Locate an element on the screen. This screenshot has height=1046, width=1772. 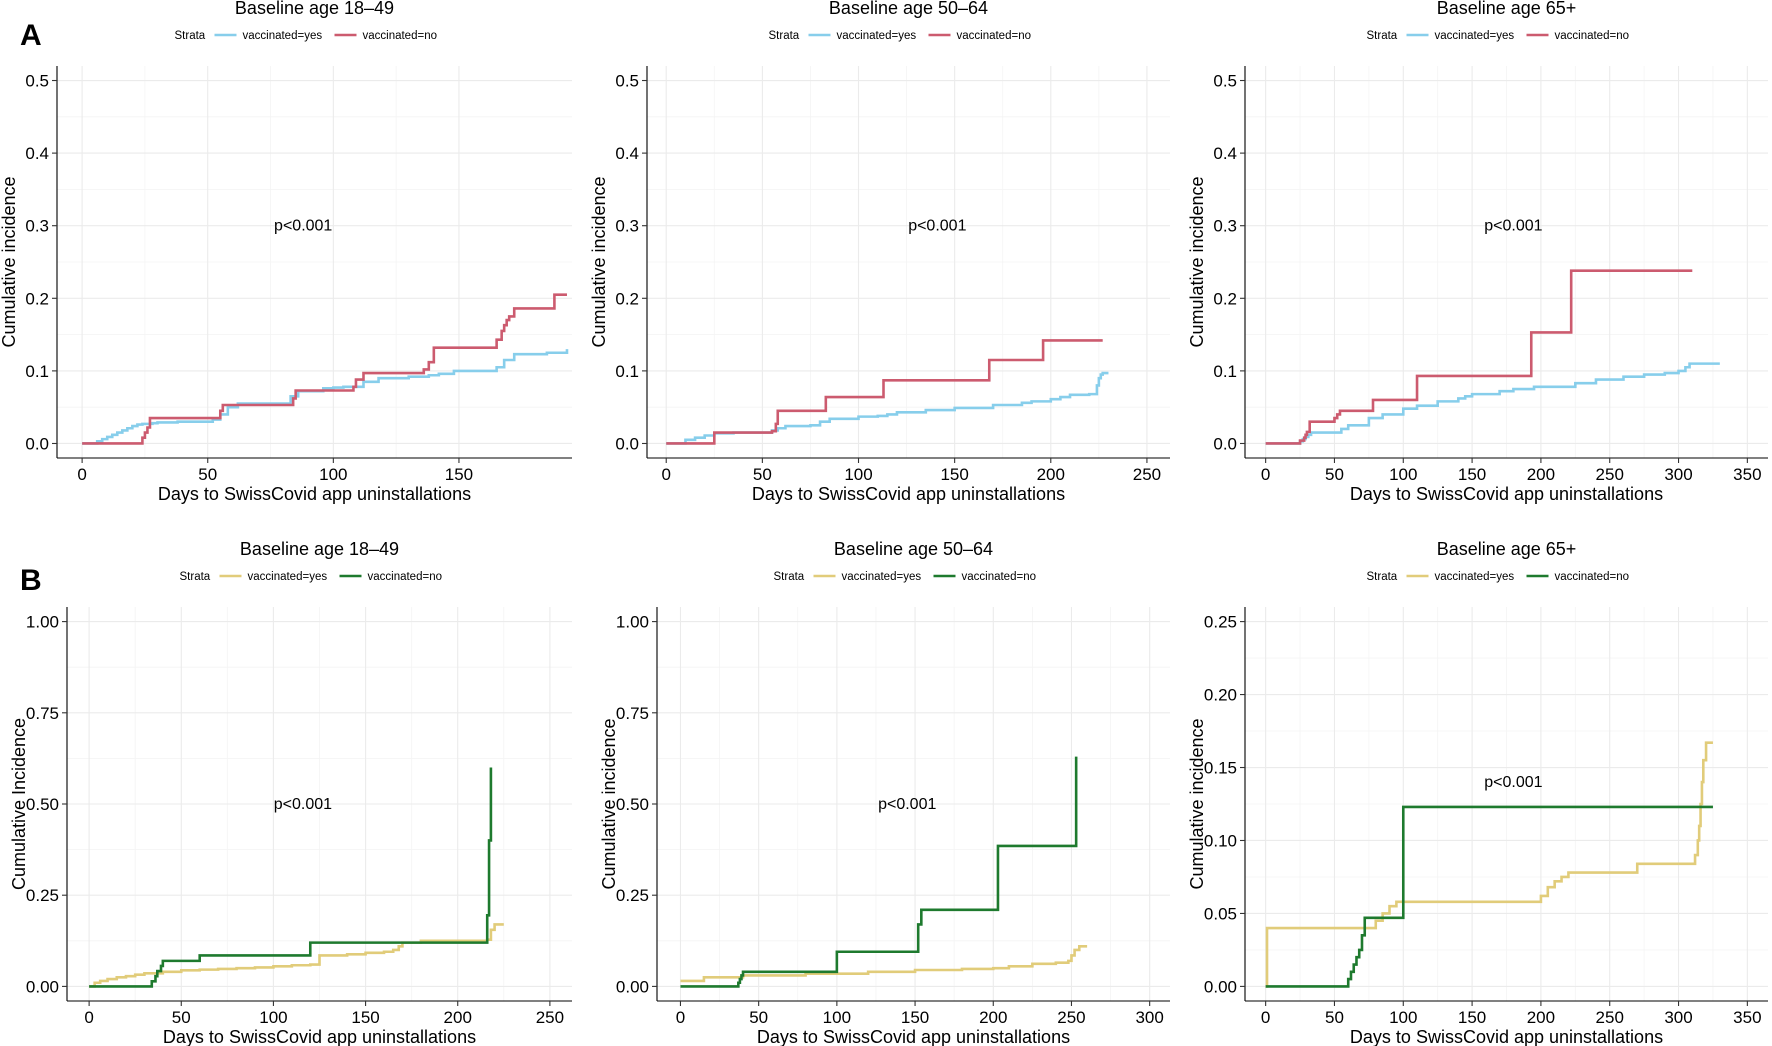
chart-title: Baseline age 50–64 is located at coordinates (913, 549).